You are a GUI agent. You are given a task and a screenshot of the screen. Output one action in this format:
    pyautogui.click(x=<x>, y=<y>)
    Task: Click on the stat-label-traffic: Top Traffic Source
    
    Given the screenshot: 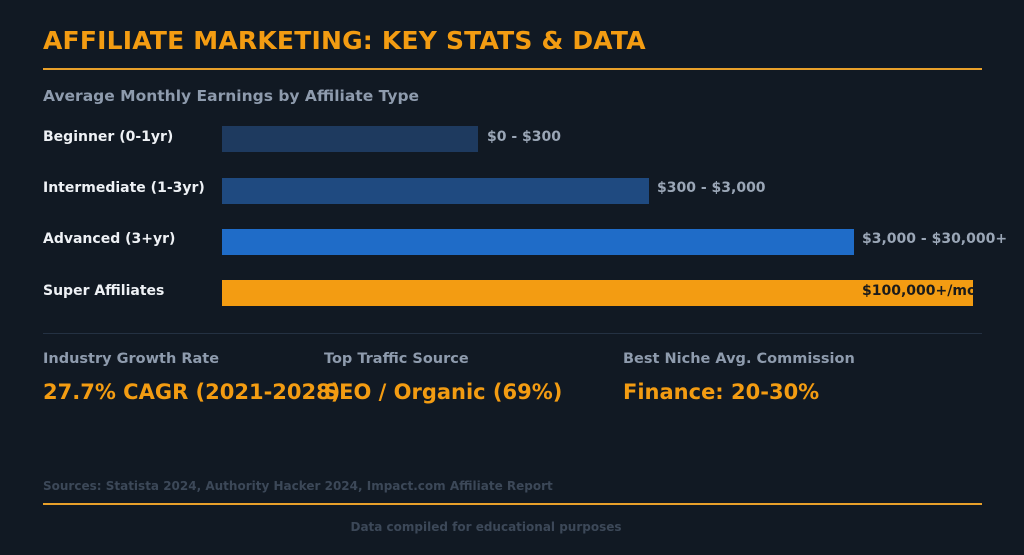 What is the action you would take?
    pyautogui.click(x=396, y=359)
    